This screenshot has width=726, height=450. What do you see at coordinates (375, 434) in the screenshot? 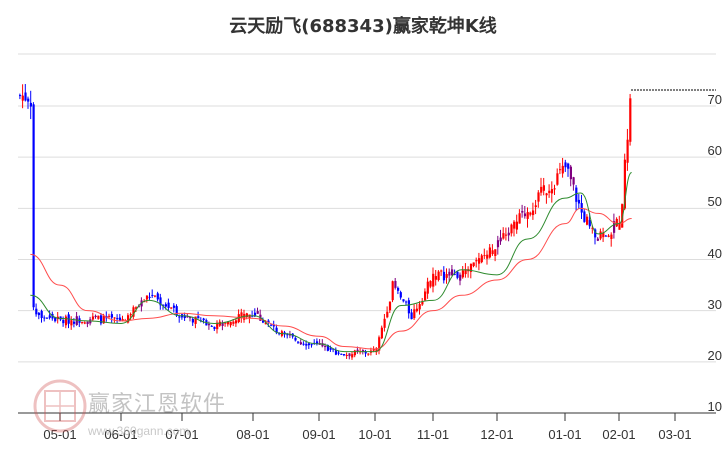
I see `x-tick-10-01: 10-01` at bounding box center [375, 434].